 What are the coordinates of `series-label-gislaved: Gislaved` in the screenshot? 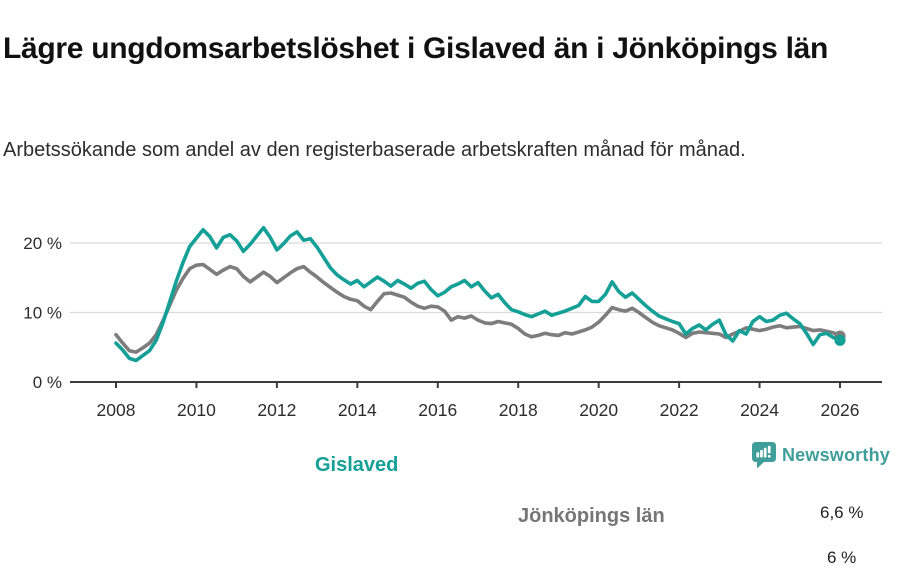 It's located at (357, 465).